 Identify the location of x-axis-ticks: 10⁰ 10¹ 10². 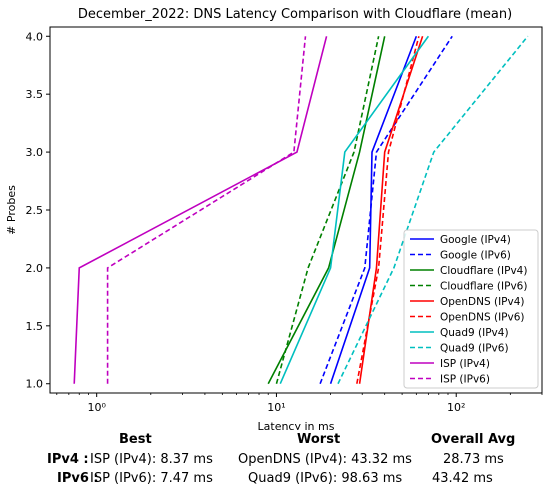
(299, 403).